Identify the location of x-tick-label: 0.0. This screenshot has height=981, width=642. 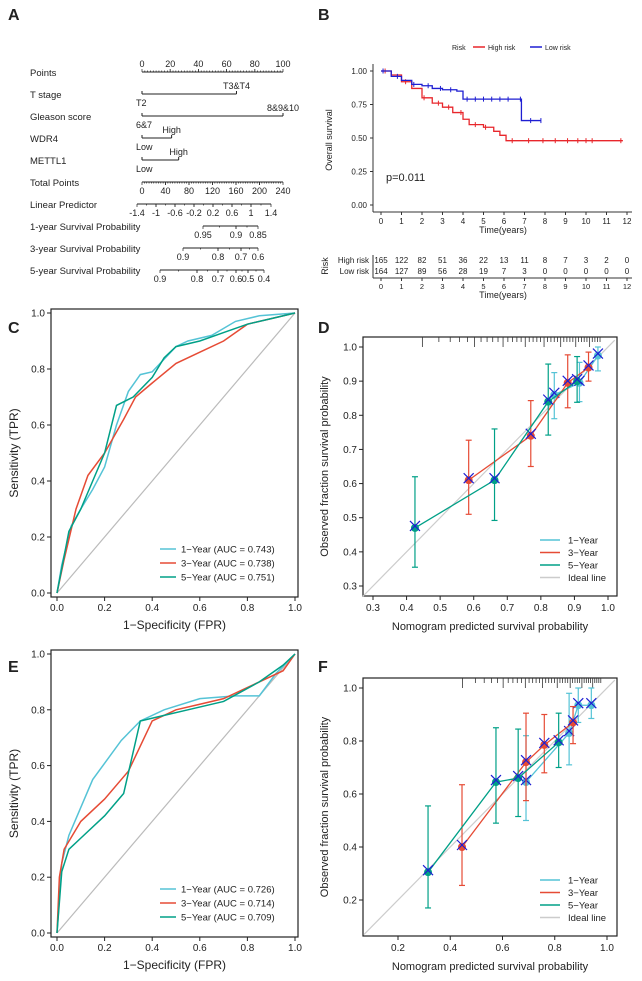
(57, 948).